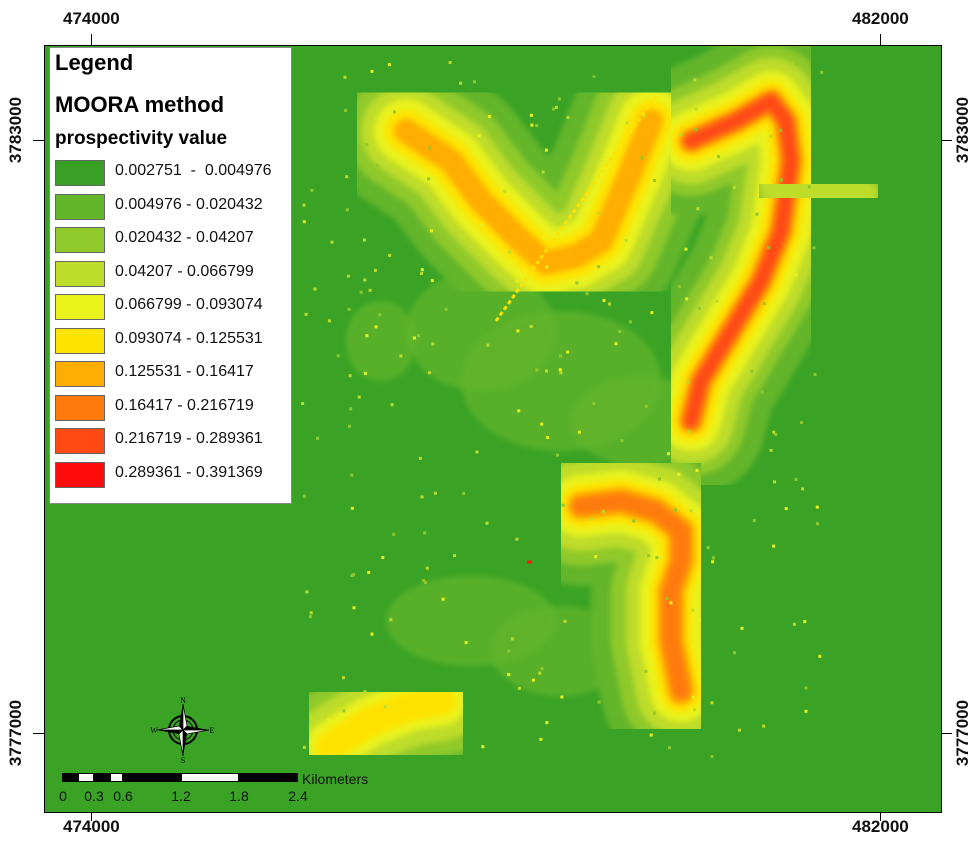 Image resolution: width=978 pixels, height=843 pixels. I want to click on legend-item: 0.020432 - 0.04207, so click(172, 239).